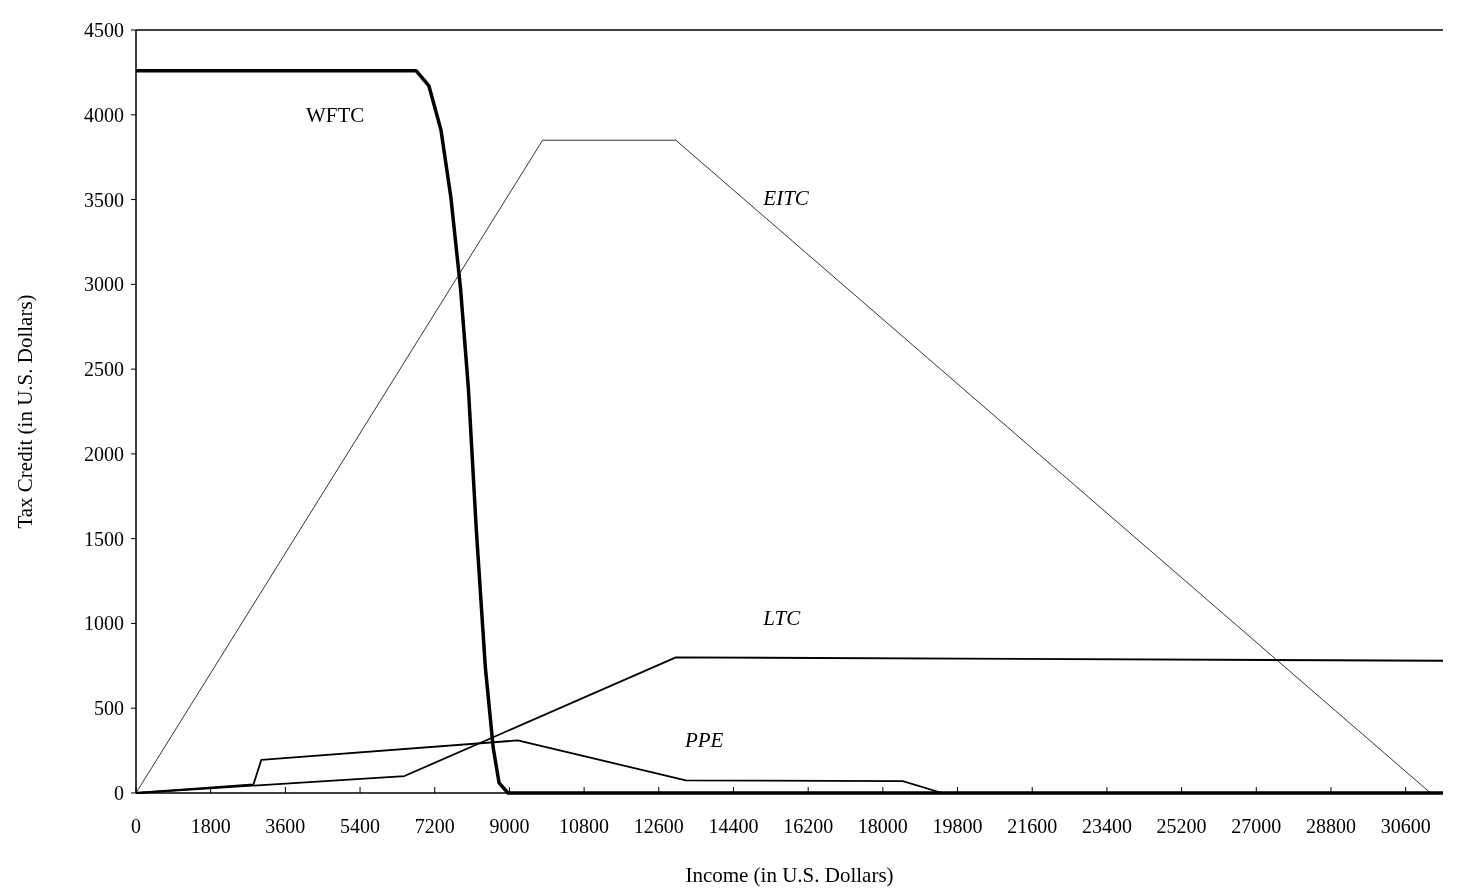 This screenshot has width=1458, height=891. What do you see at coordinates (808, 826) in the screenshot?
I see `x-tick-label: 16200` at bounding box center [808, 826].